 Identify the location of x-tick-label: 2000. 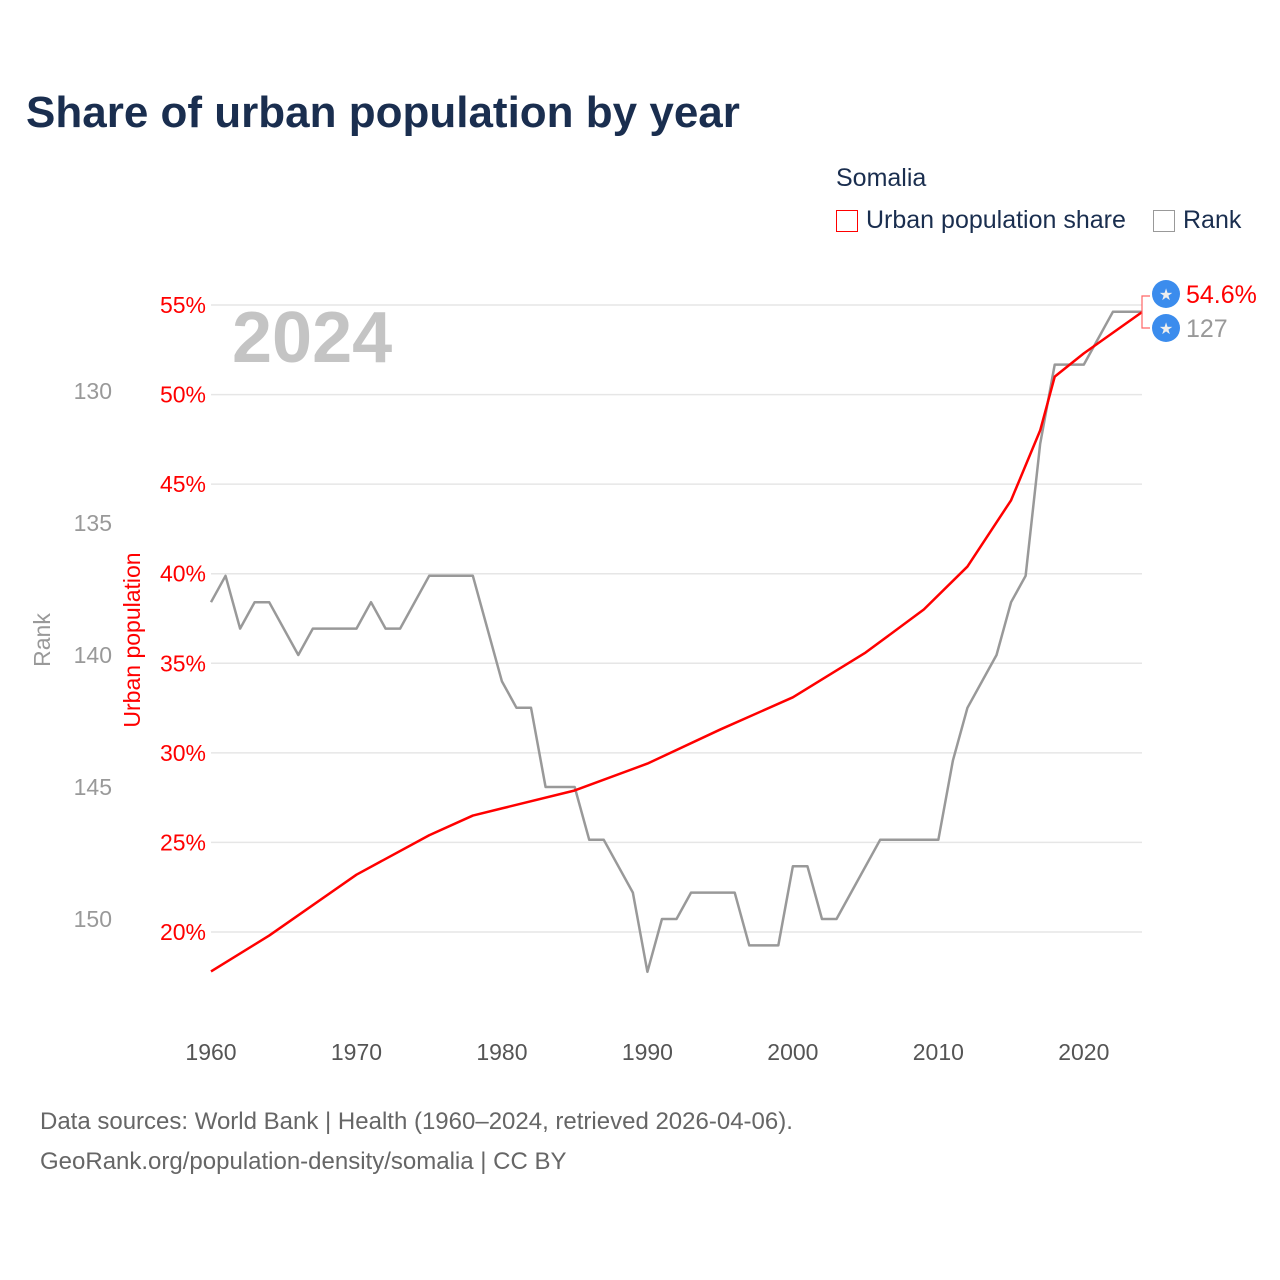
(792, 1052).